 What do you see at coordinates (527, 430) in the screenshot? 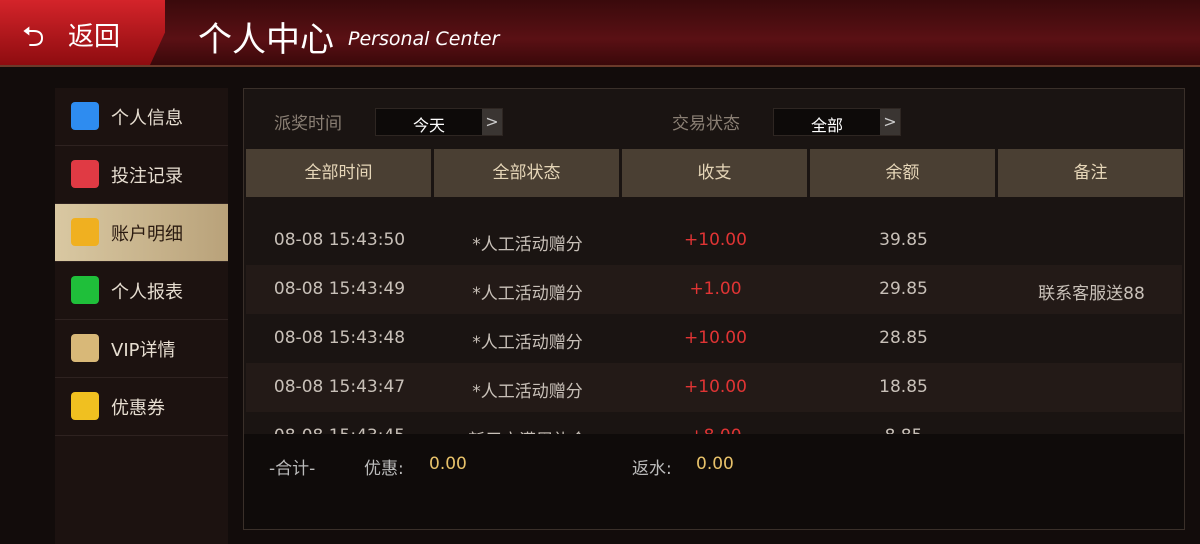
I see `cell-status: 新用户满周礼金` at bounding box center [527, 430].